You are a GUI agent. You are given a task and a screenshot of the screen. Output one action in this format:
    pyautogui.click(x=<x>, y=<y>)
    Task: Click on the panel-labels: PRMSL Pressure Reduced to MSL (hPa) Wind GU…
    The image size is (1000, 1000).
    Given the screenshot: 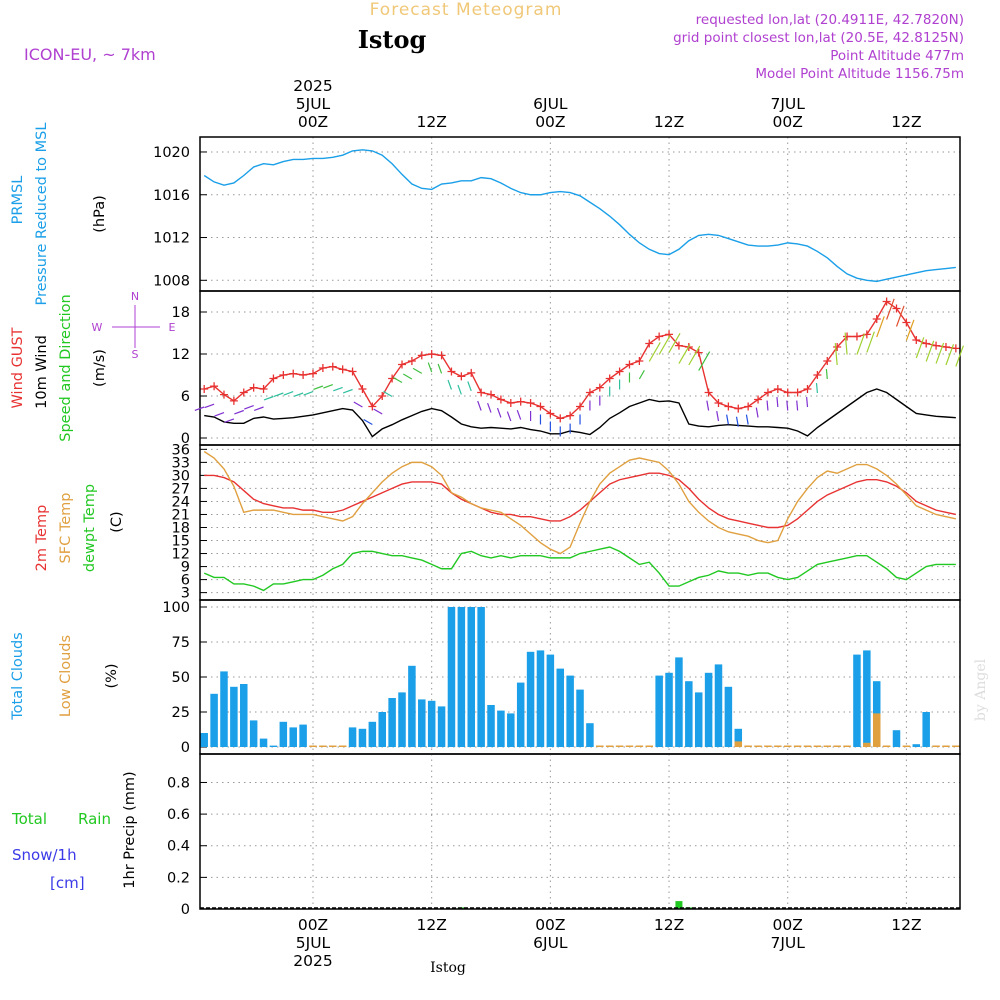 What is the action you would take?
    pyautogui.click(x=93, y=507)
    